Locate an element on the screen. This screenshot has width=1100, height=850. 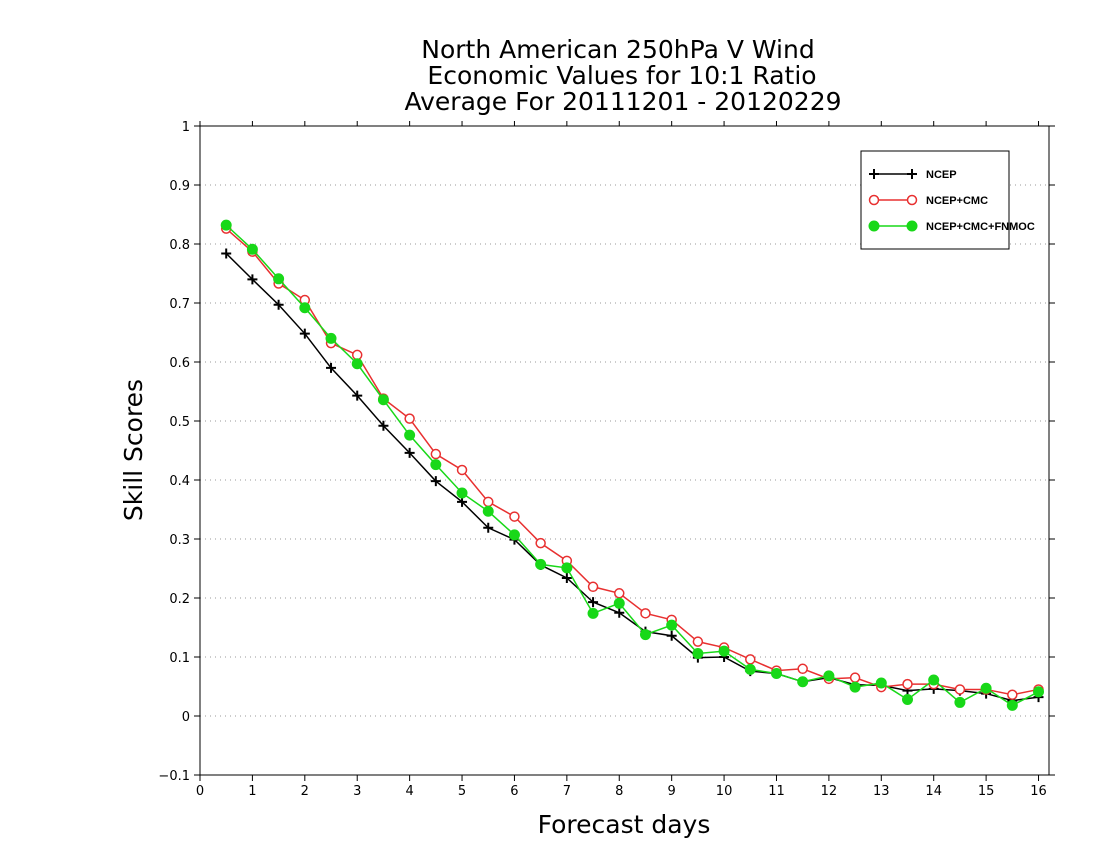
x-tick-label: 7 is located at coordinates (567, 791).